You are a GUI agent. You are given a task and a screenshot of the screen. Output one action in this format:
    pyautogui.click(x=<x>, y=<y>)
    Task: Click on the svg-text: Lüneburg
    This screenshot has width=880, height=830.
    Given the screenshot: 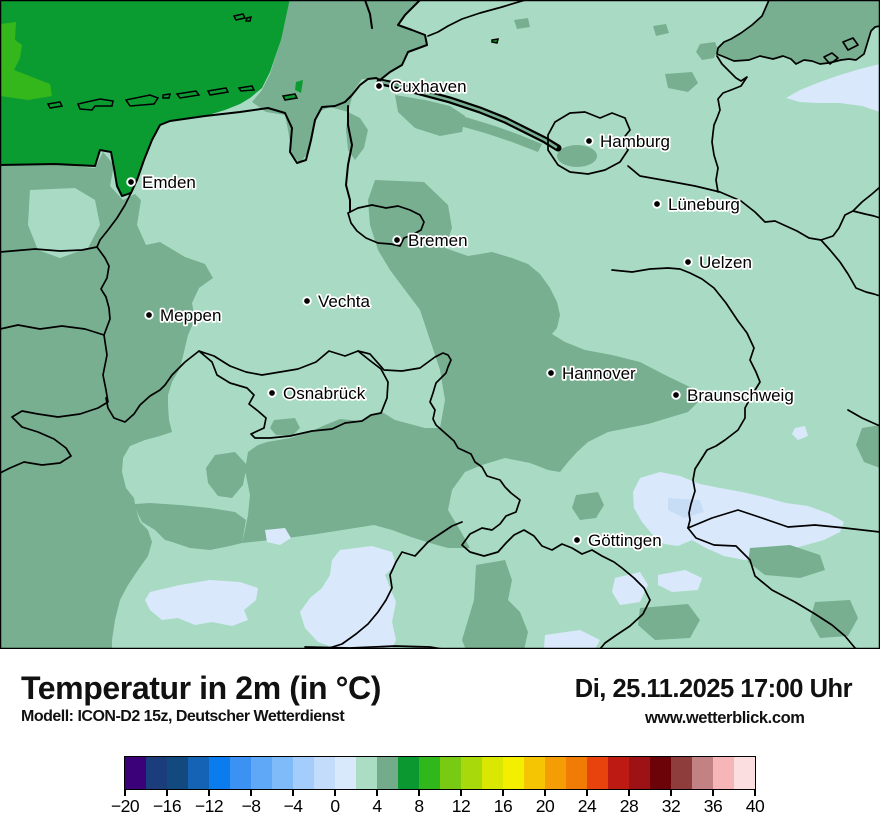 What is the action you would take?
    pyautogui.click(x=704, y=204)
    